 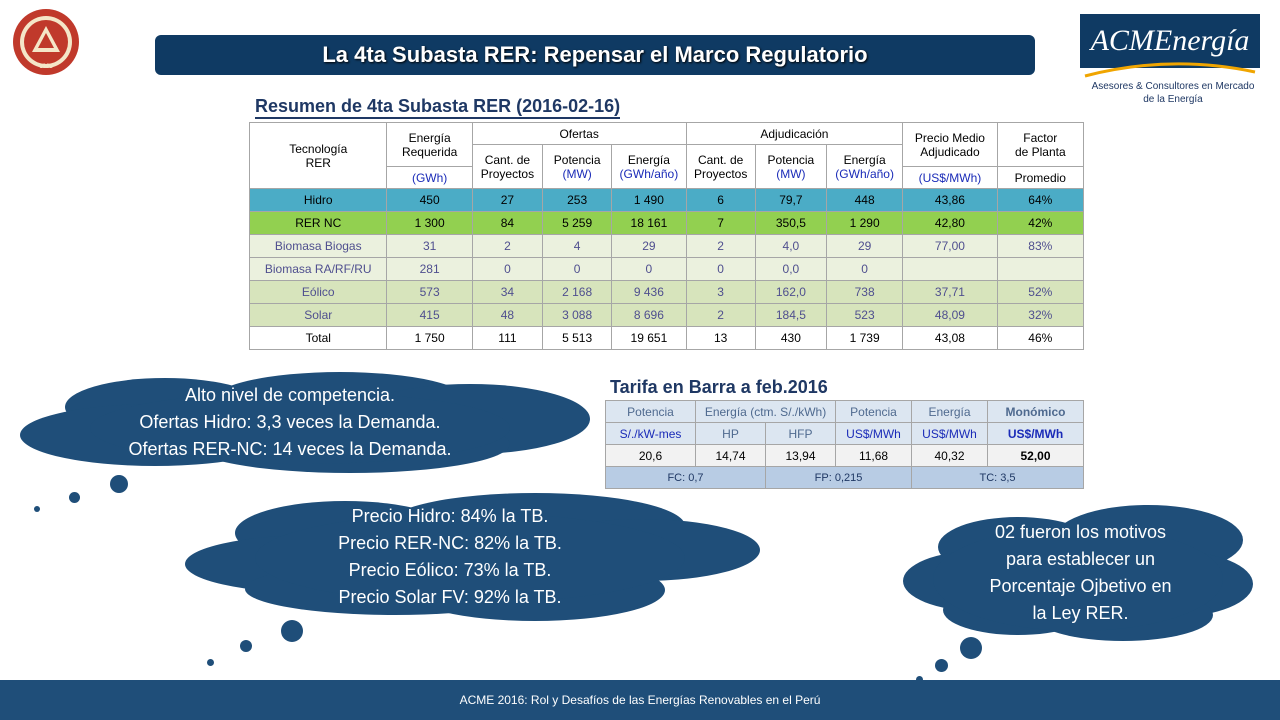 What do you see at coordinates (1040, 223) in the screenshot?
I see `table-cell: 42%` at bounding box center [1040, 223].